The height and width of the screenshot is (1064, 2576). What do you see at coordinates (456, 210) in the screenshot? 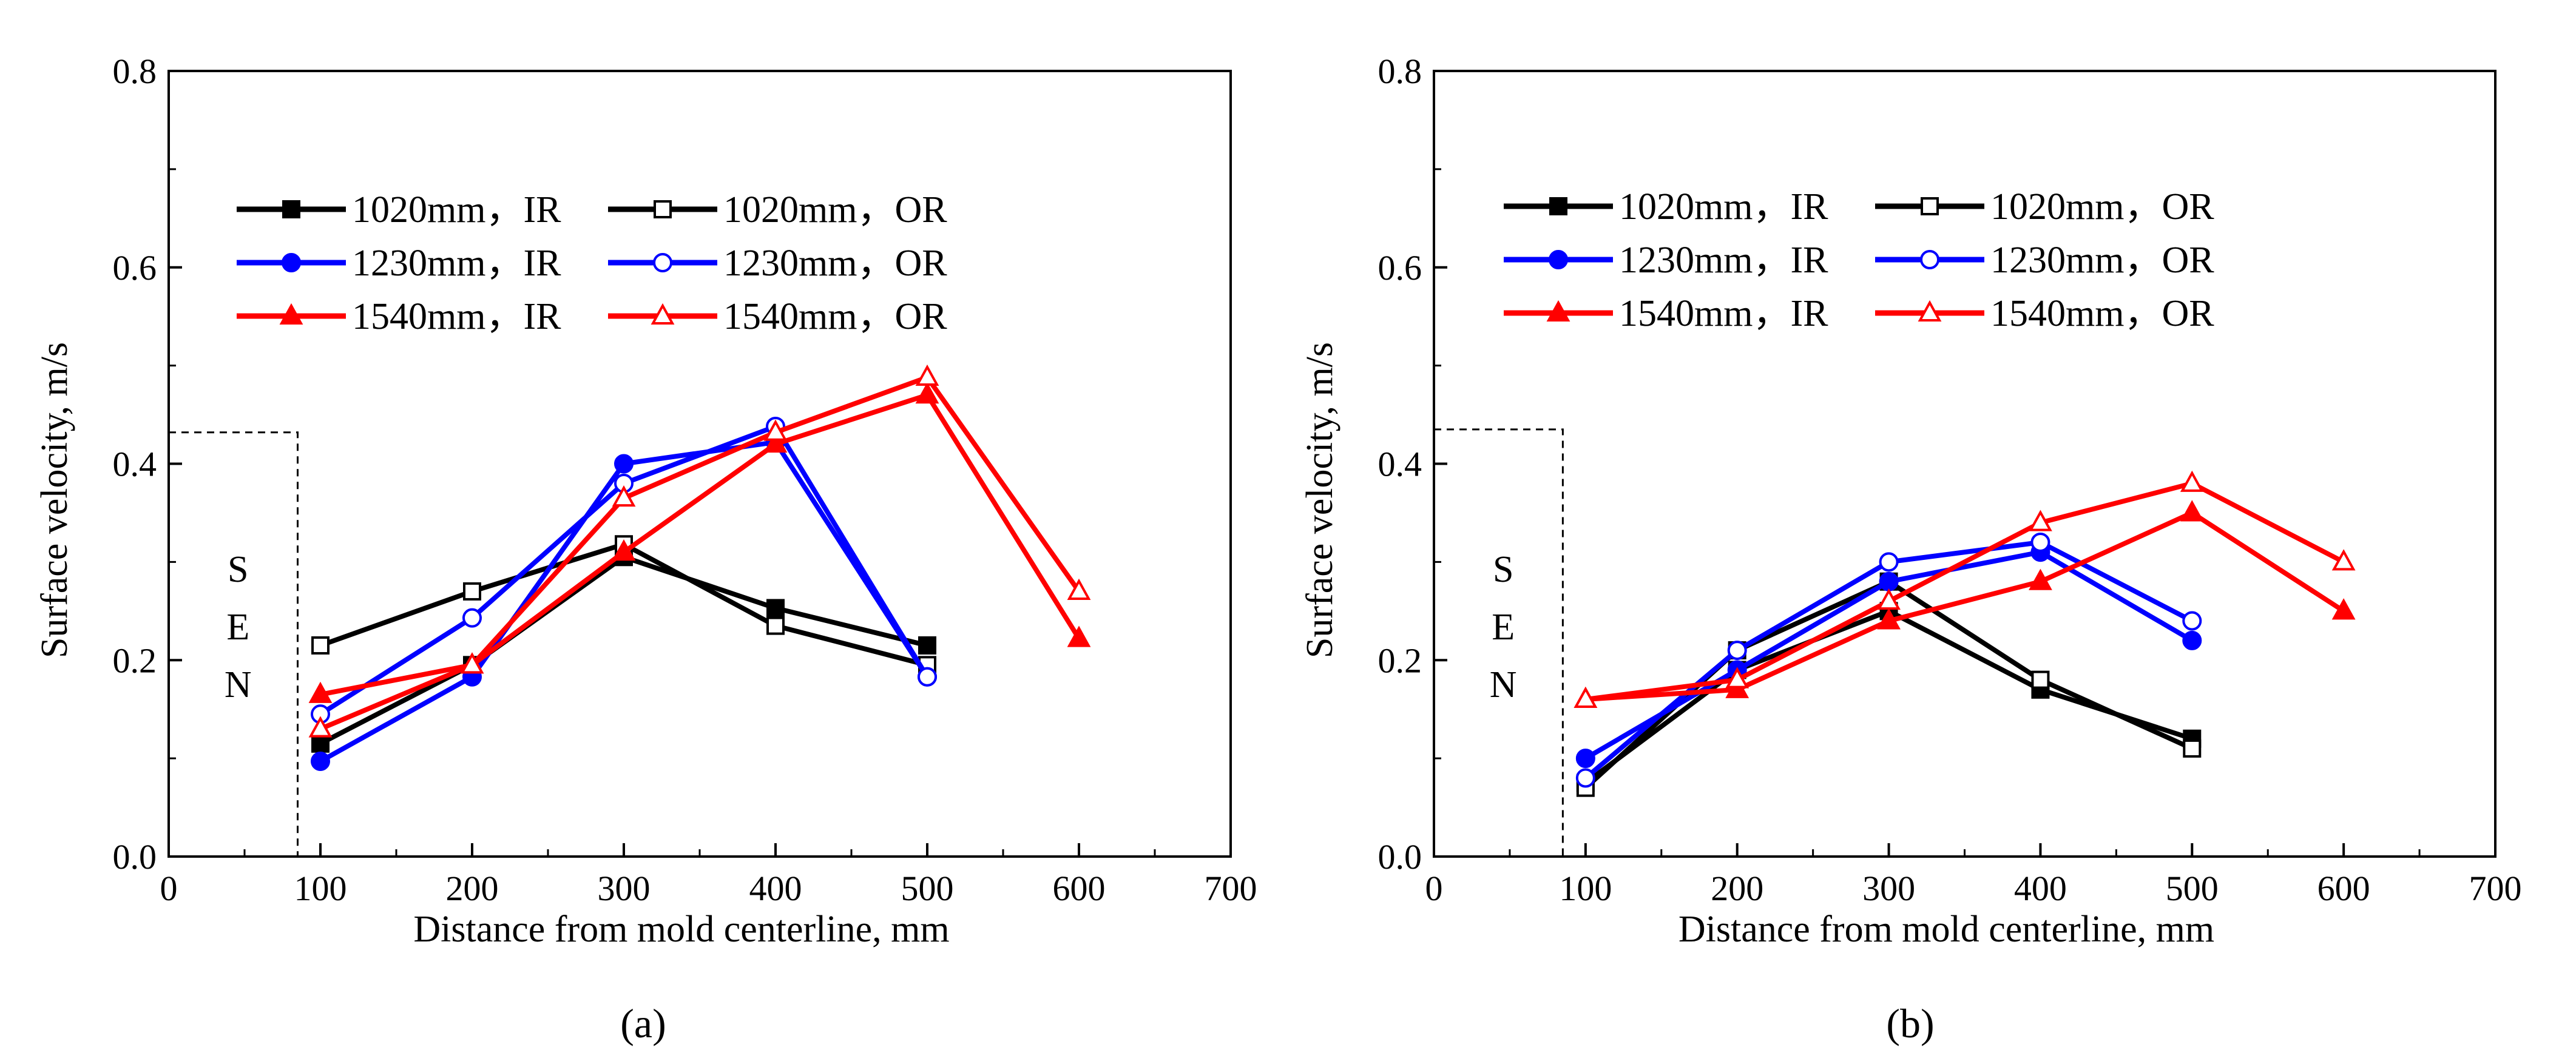
I see `panel-a-legend-label: 1020mm，IR` at bounding box center [456, 210].